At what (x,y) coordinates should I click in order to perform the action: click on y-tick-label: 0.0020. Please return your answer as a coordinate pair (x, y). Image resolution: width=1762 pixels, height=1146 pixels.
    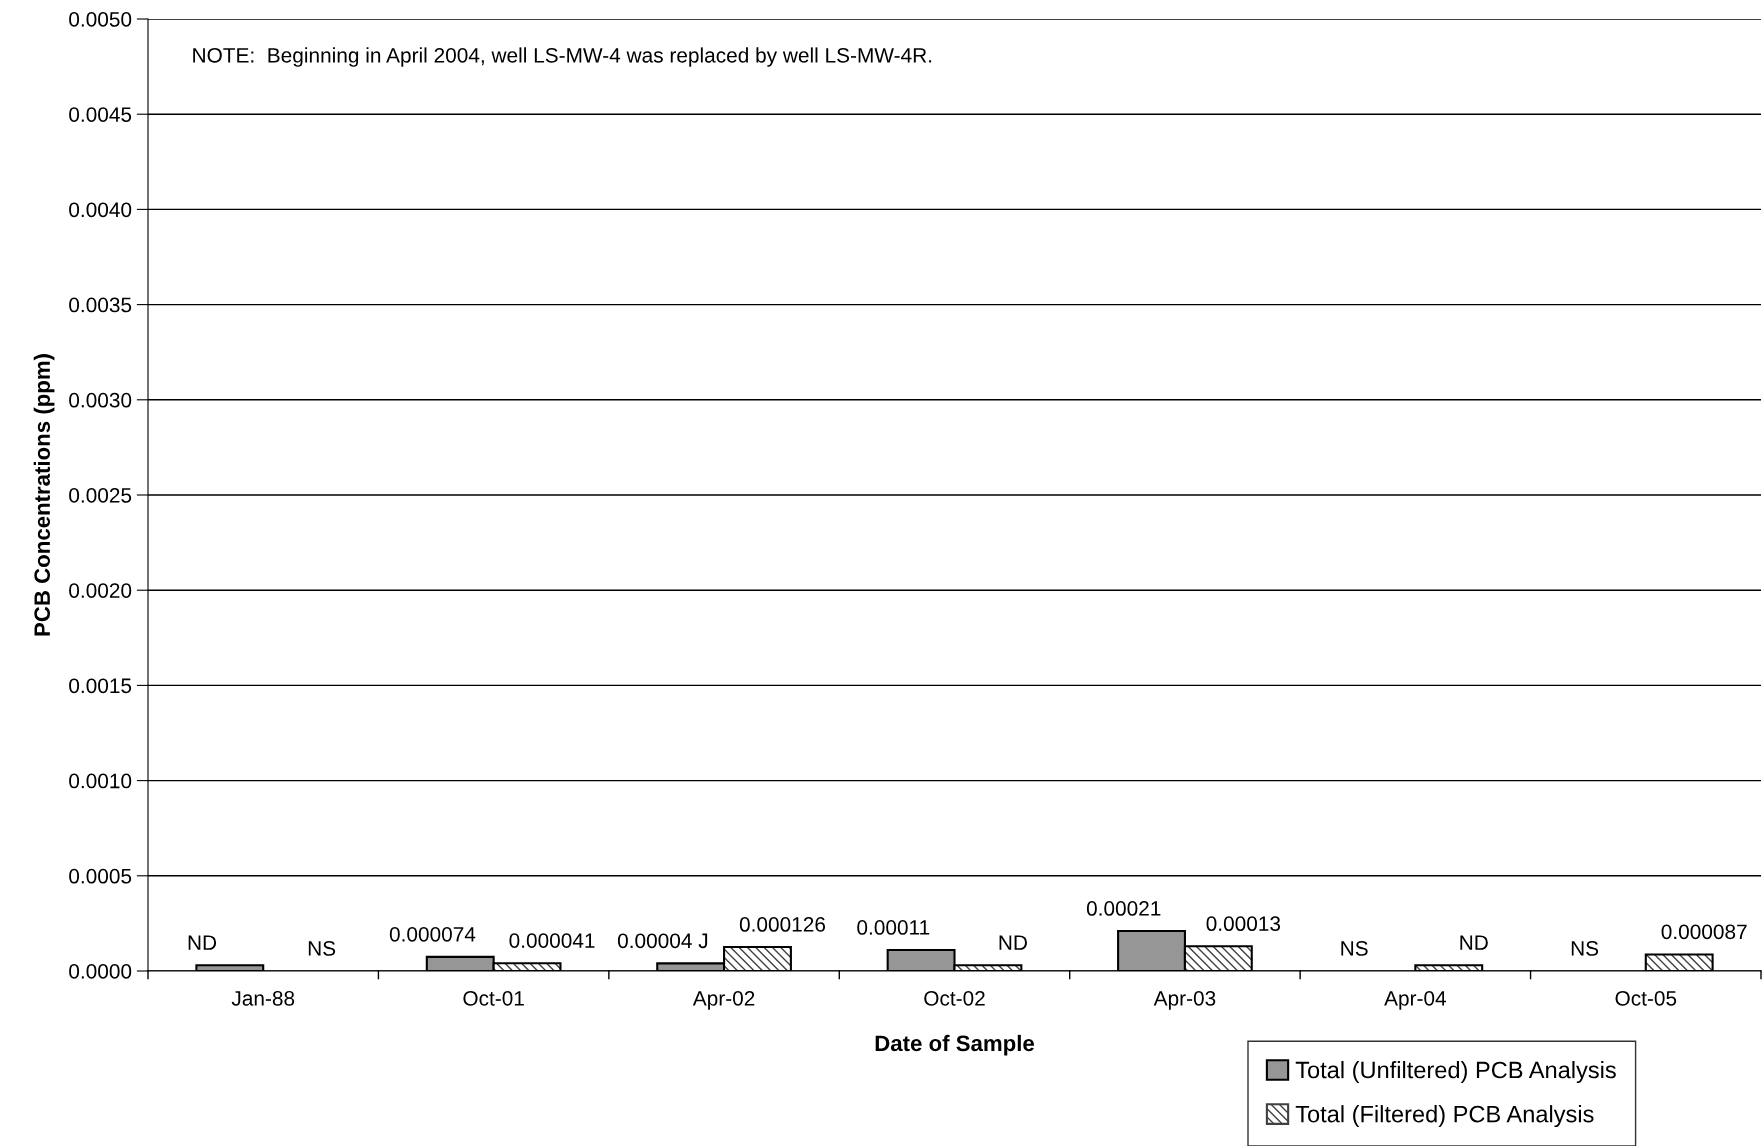
    Looking at the image, I should click on (100, 590).